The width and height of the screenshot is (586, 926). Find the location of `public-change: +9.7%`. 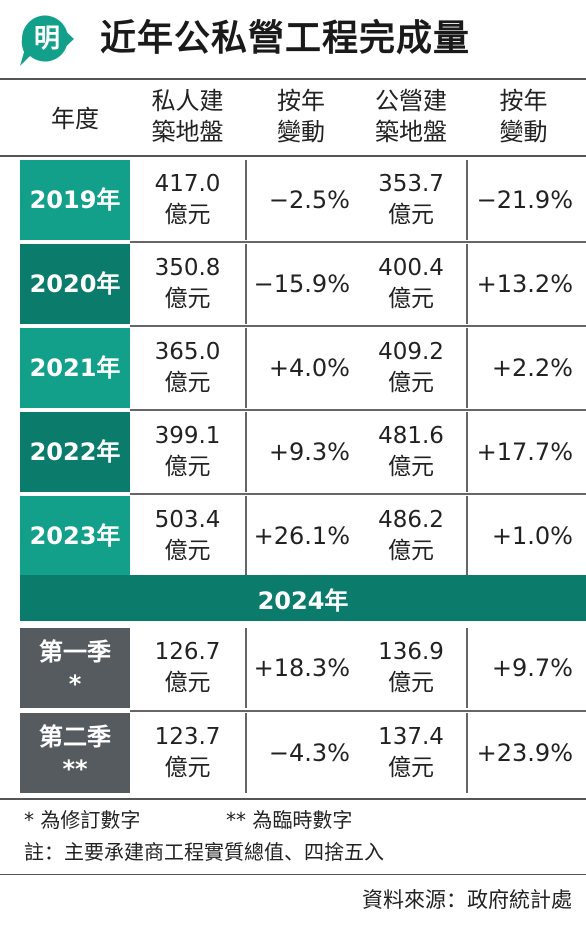

public-change: +9.7% is located at coordinates (532, 668).